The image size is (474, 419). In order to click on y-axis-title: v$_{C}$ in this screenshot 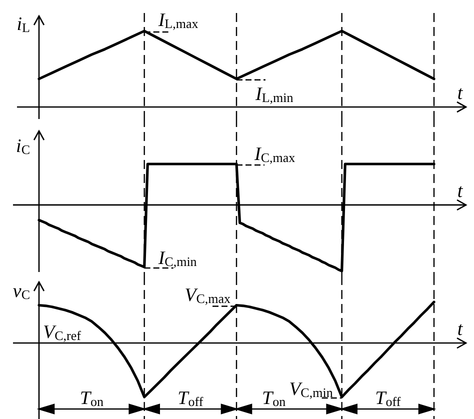, I will do `click(21, 291)`.